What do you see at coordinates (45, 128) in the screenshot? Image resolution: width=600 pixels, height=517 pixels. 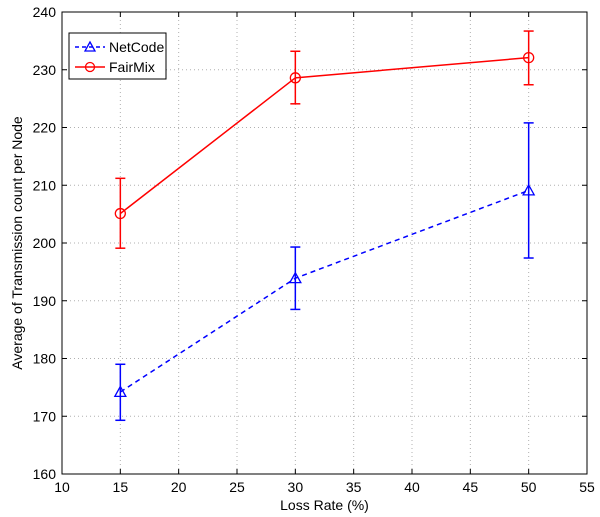 I see `y-tick-label: 220` at bounding box center [45, 128].